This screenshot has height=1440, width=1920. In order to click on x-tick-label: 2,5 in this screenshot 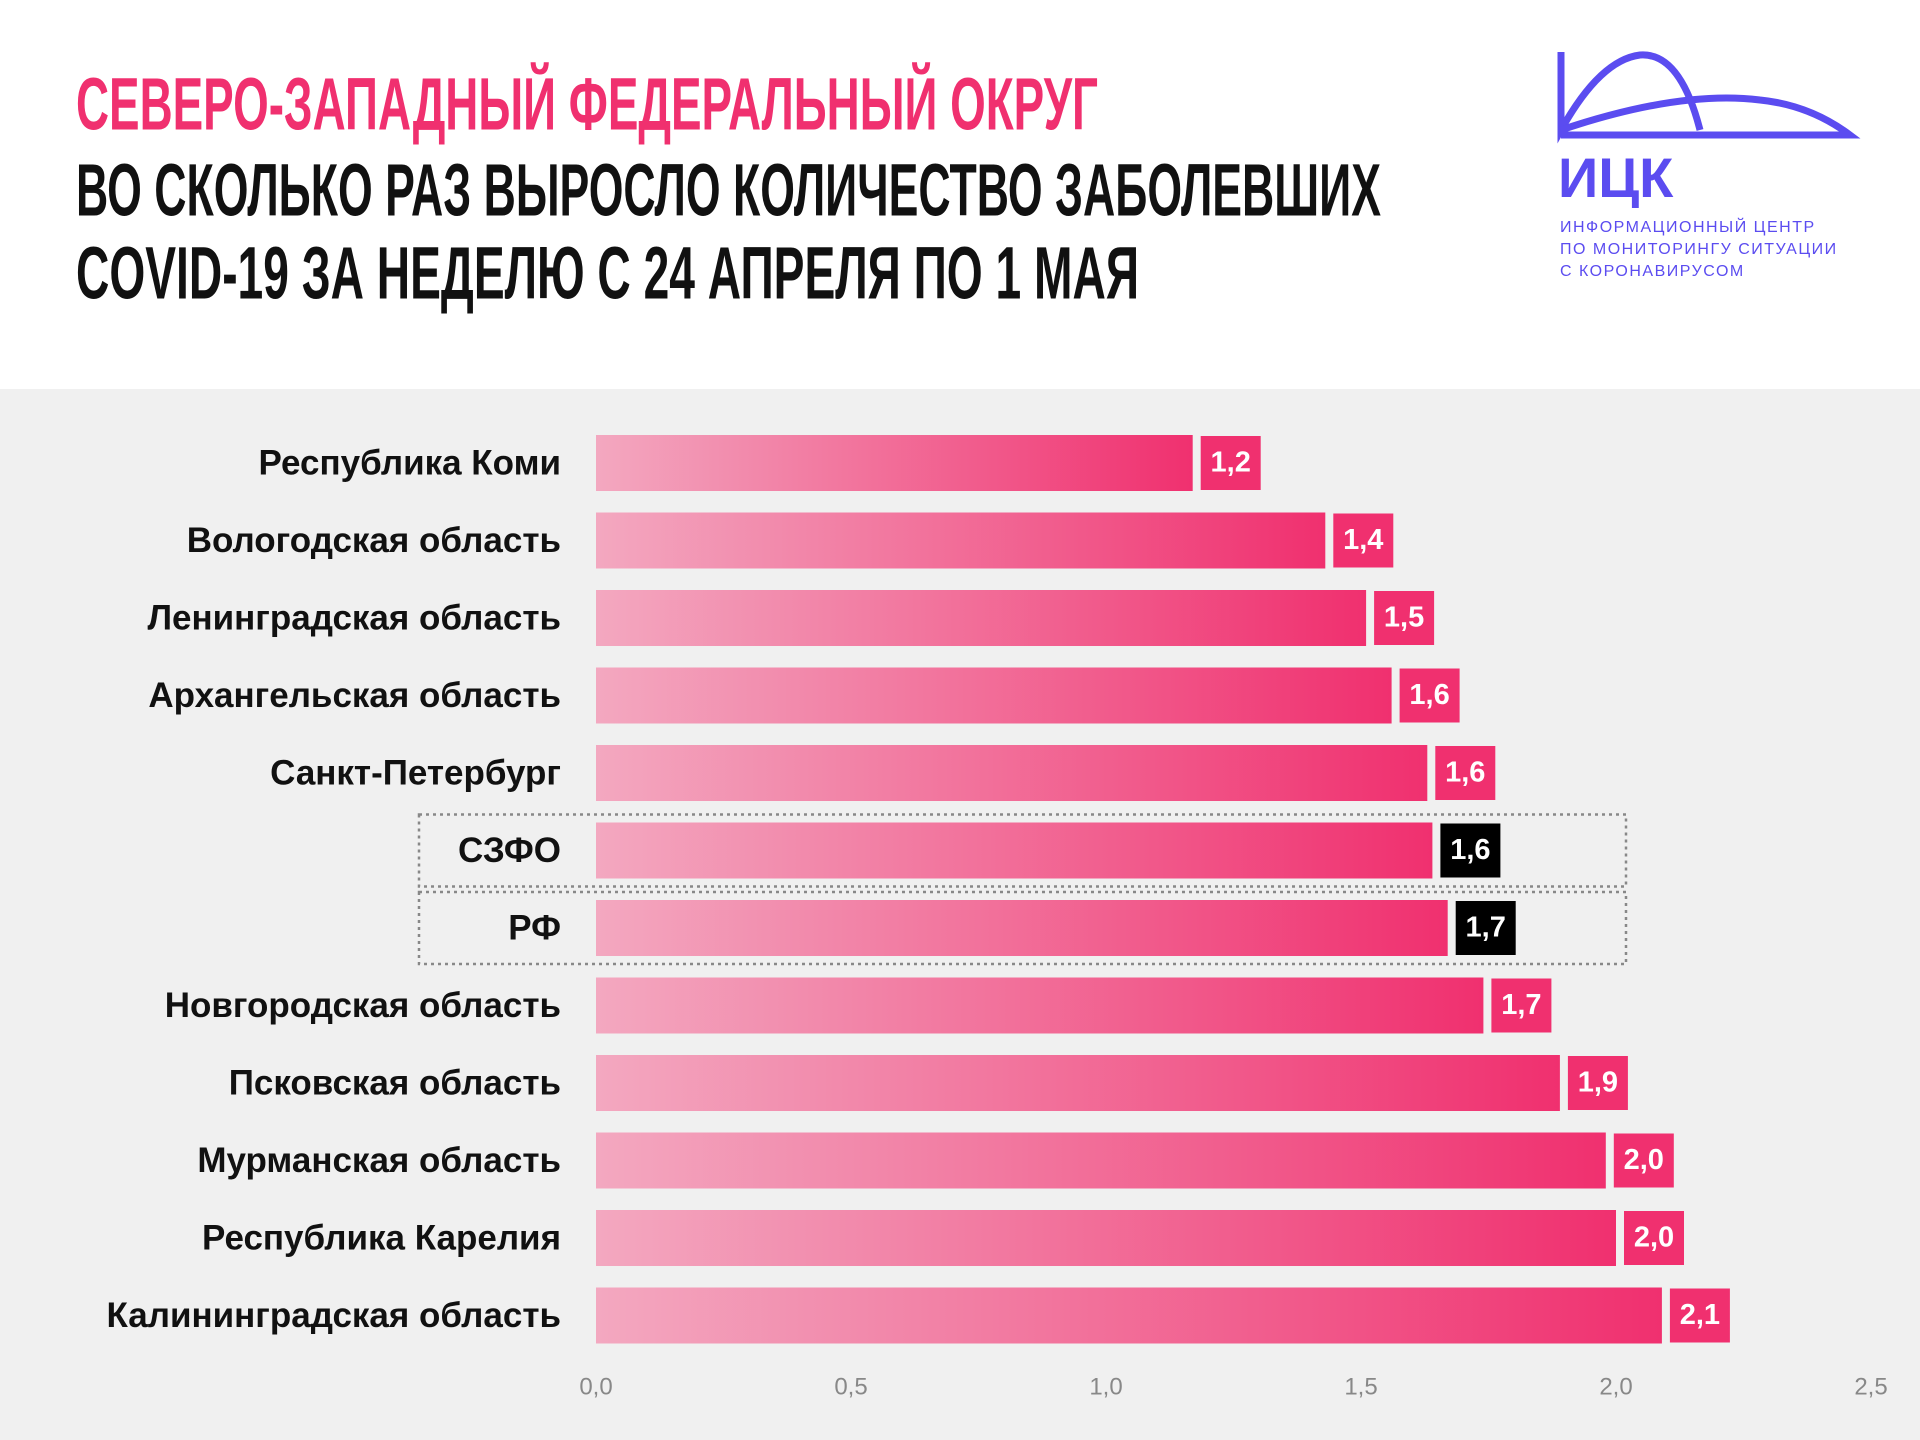, I will do `click(1870, 1386)`.